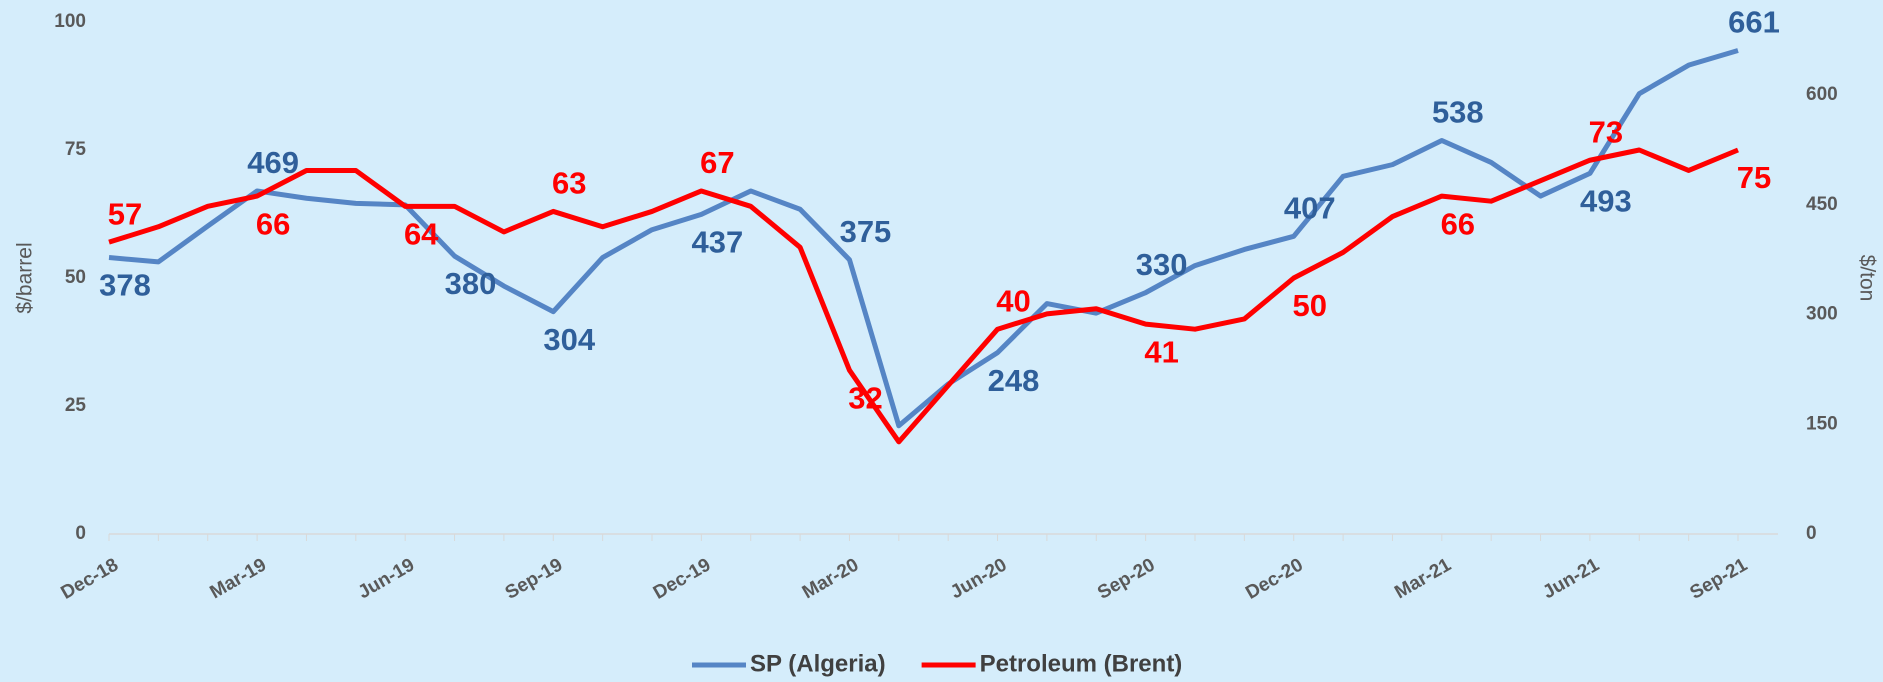 The height and width of the screenshot is (682, 1883). What do you see at coordinates (1423, 578) in the screenshot?
I see `x-tick-label: Mar-21` at bounding box center [1423, 578].